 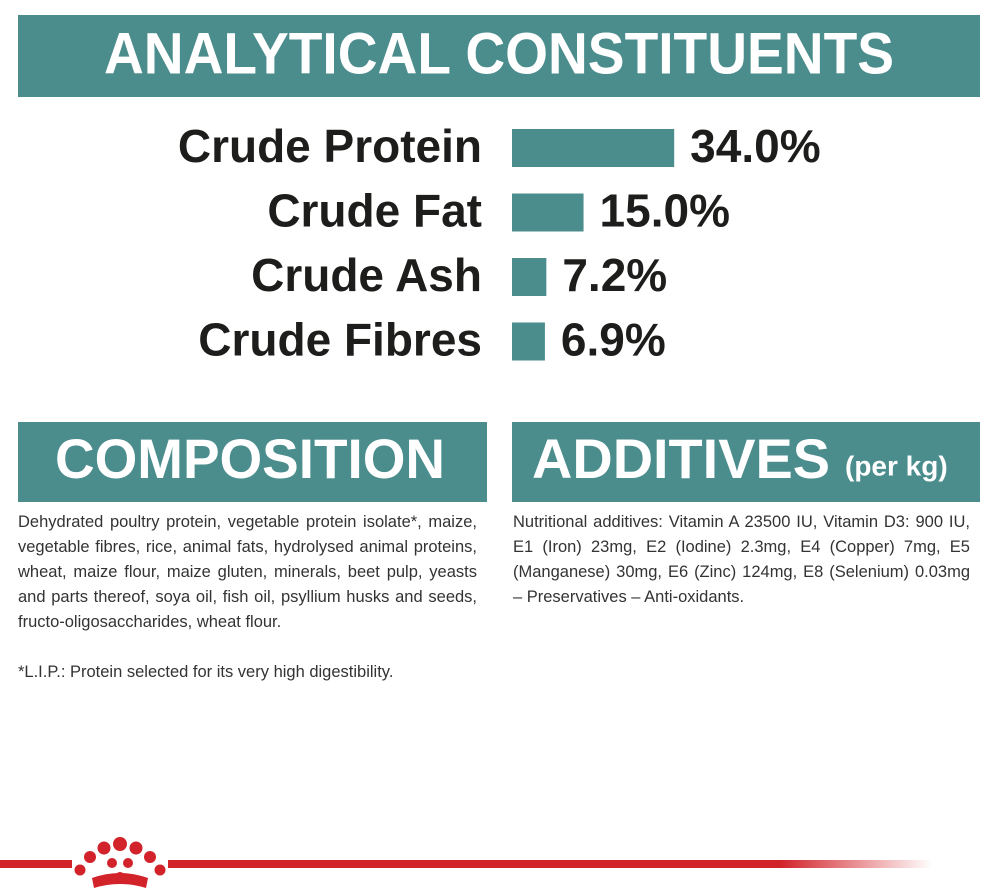 I want to click on category-label: Crude Fat, so click(x=374, y=211).